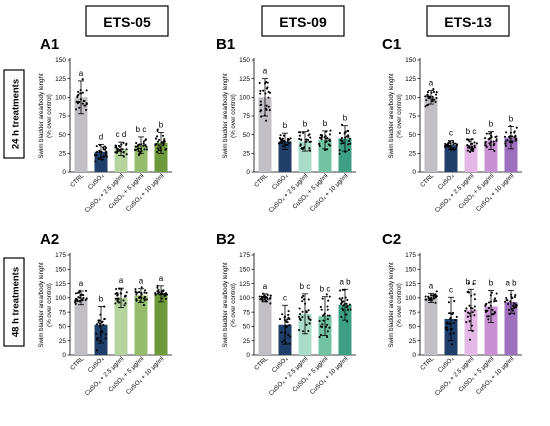 The image size is (550, 426). Describe the element at coordinates (310, 374) in the screenshot. I see `category-label: CuSO₄ + 5 μg/ml` at that location.